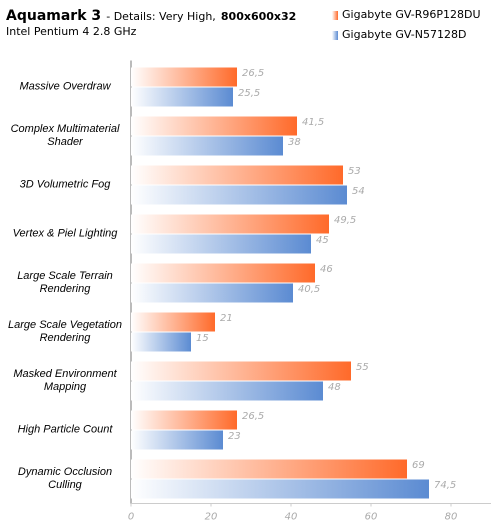 This screenshot has width=503, height=531. I want to click on x-tick-label: 20, so click(211, 517).